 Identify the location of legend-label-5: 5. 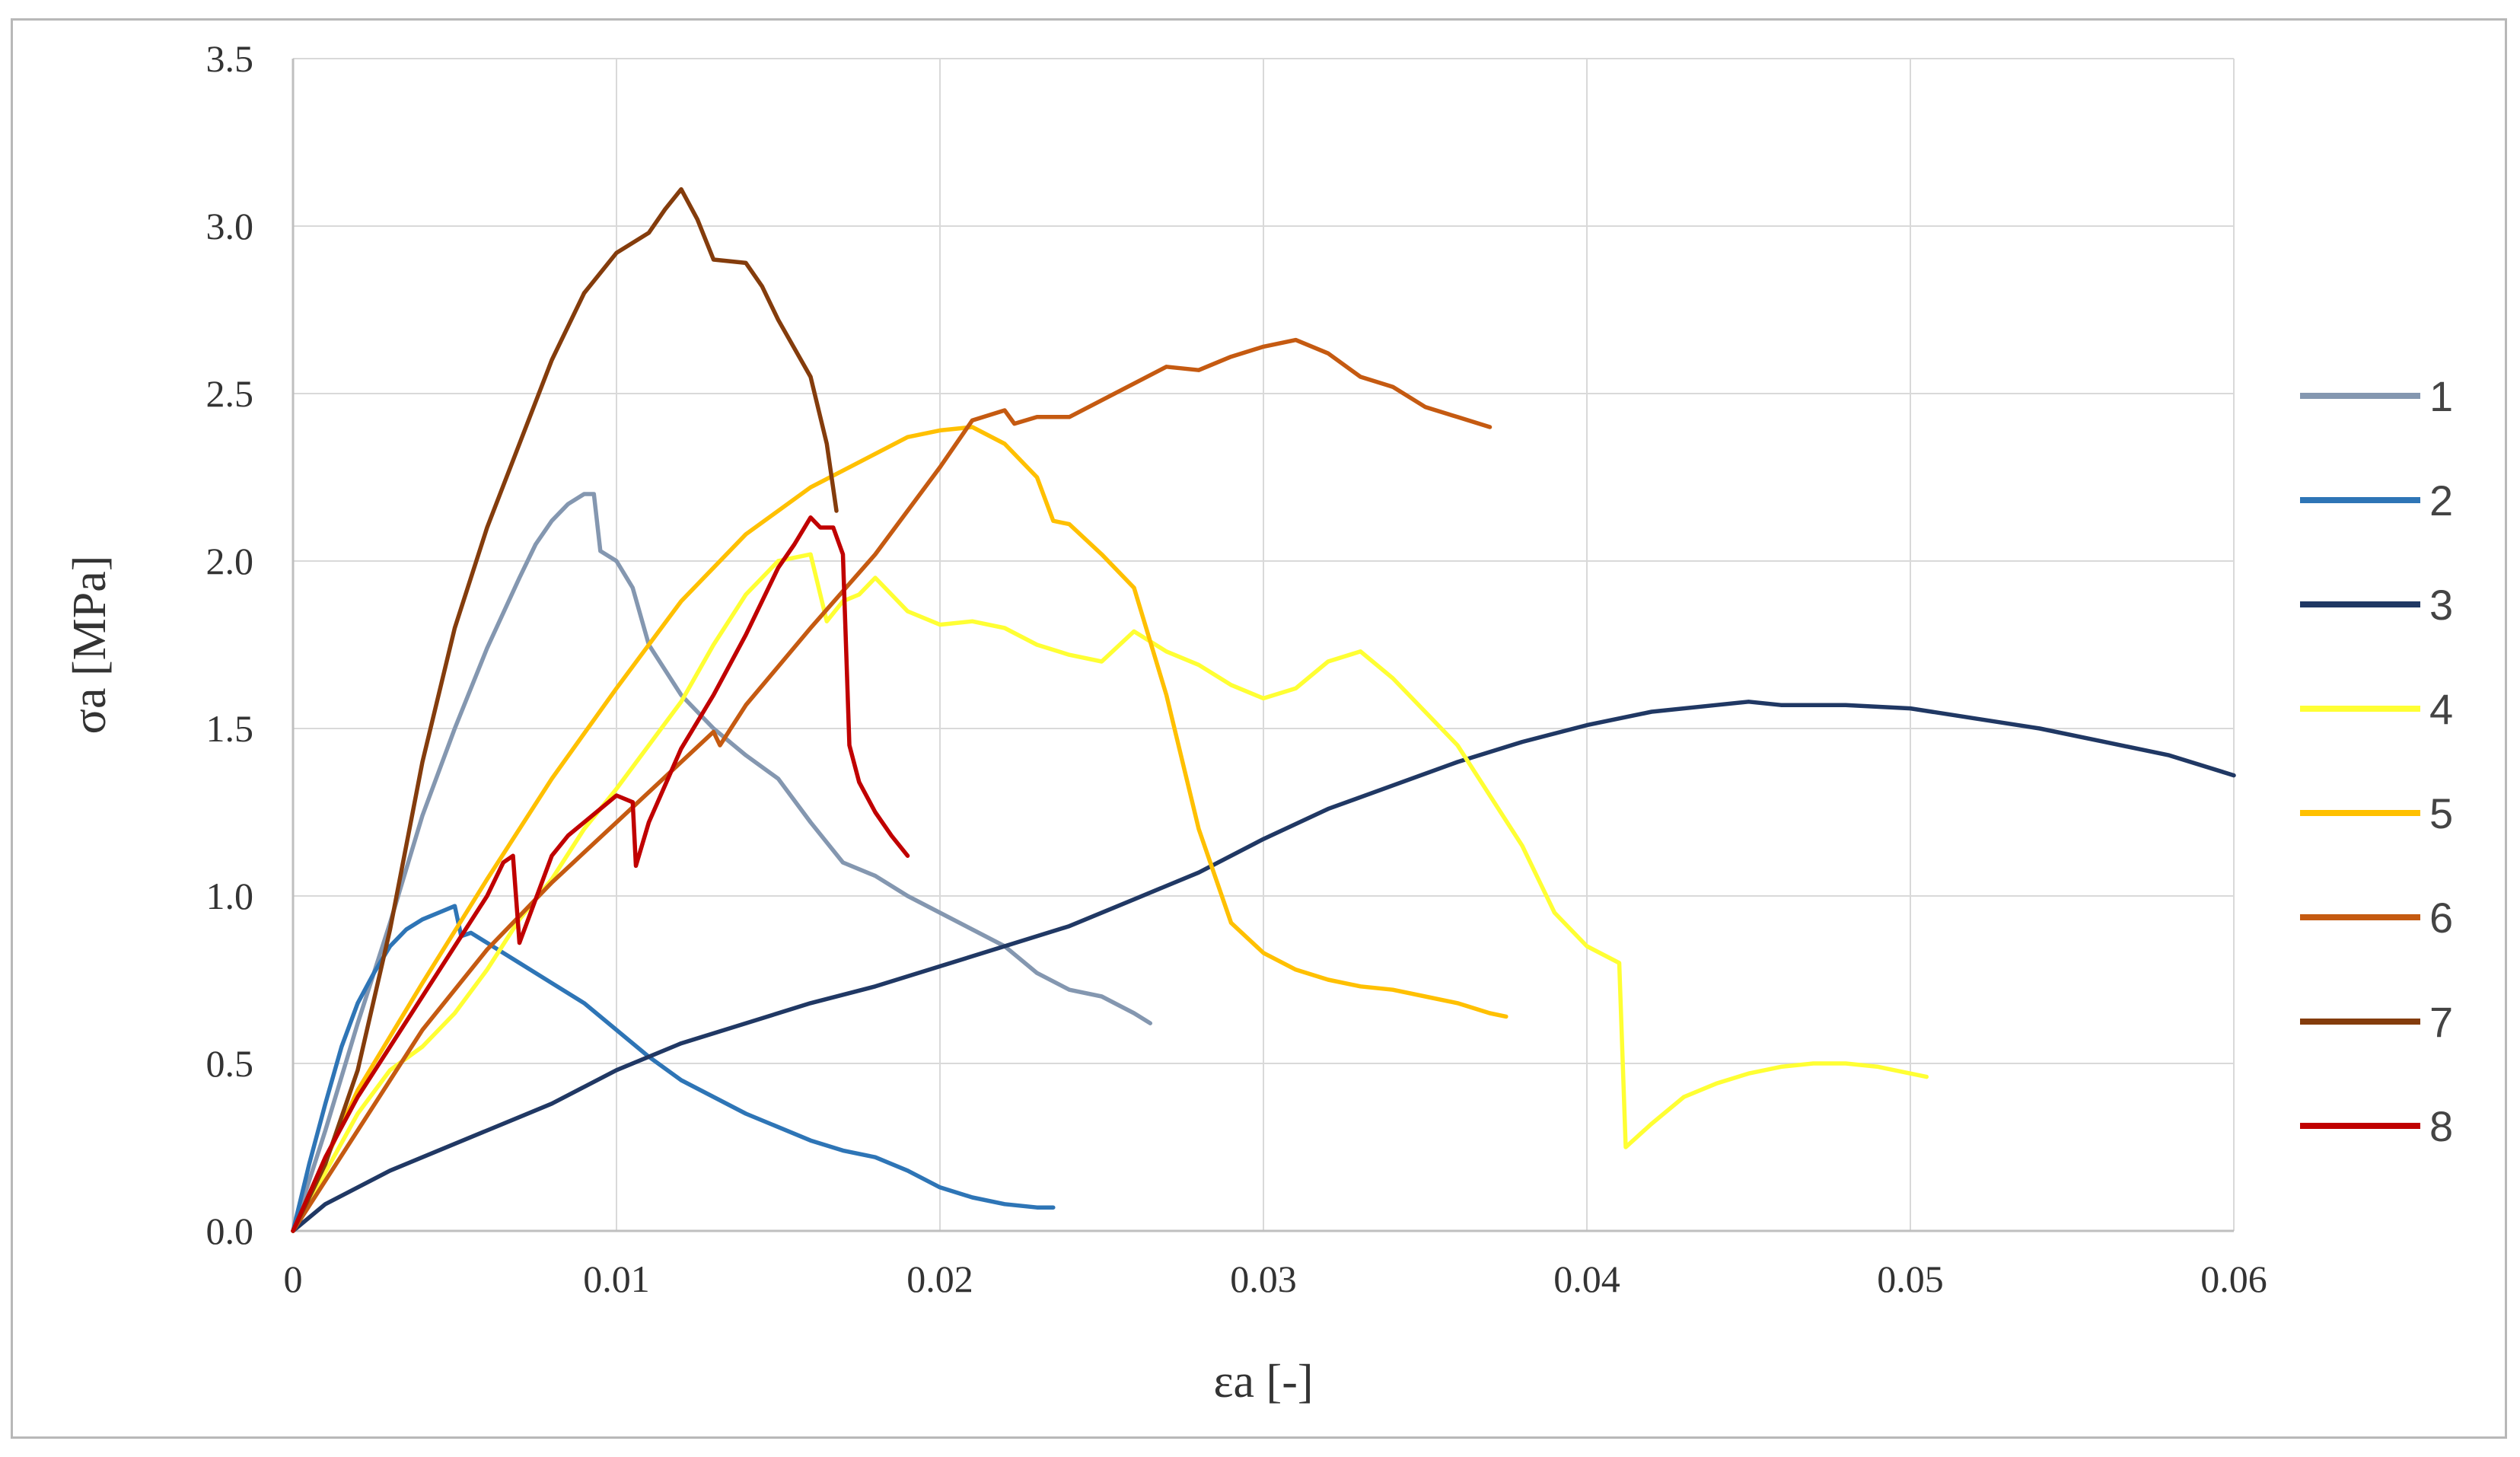
(2441, 813).